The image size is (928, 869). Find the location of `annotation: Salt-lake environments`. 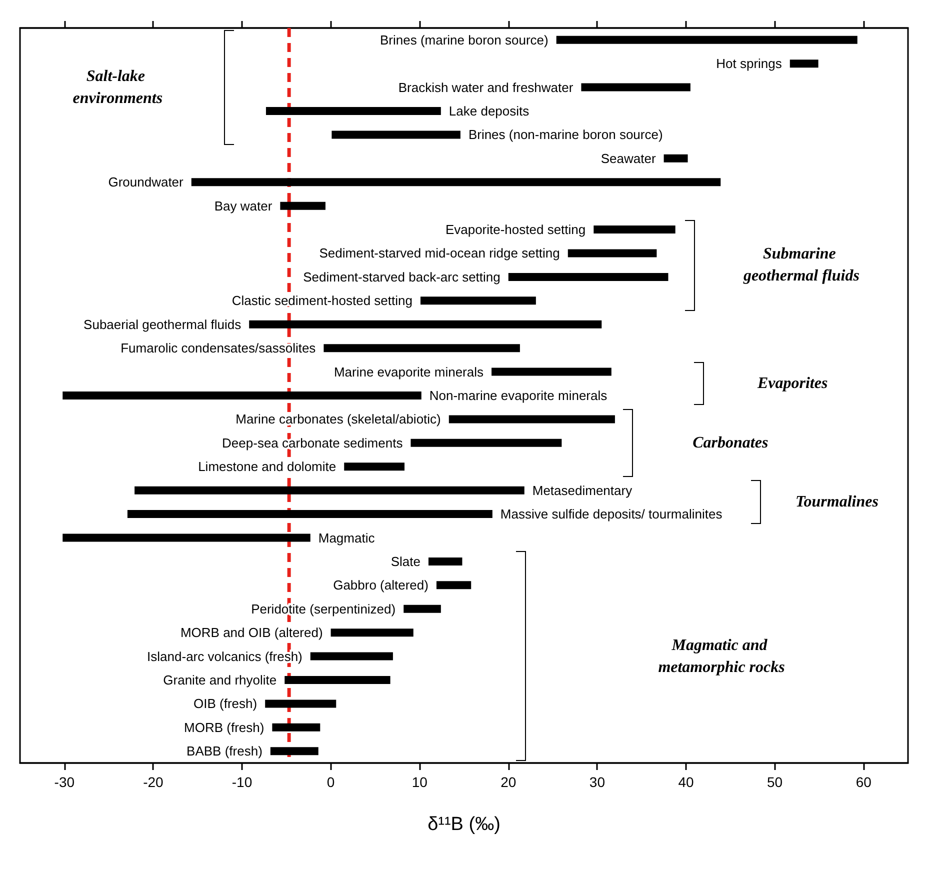

annotation: Salt-lake environments is located at coordinates (117, 87).